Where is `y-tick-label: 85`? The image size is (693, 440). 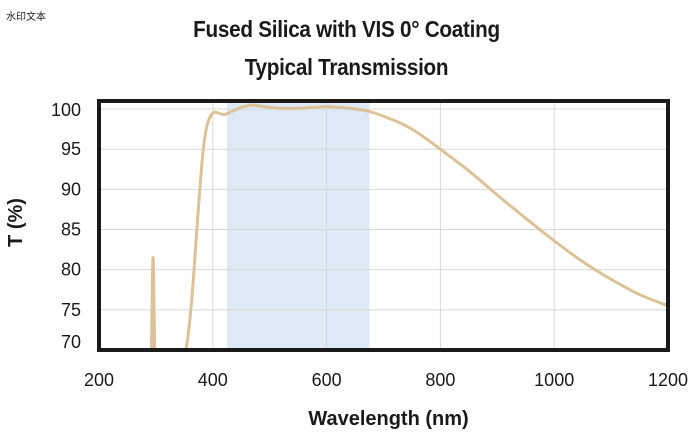 y-tick-label: 85 is located at coordinates (71, 230).